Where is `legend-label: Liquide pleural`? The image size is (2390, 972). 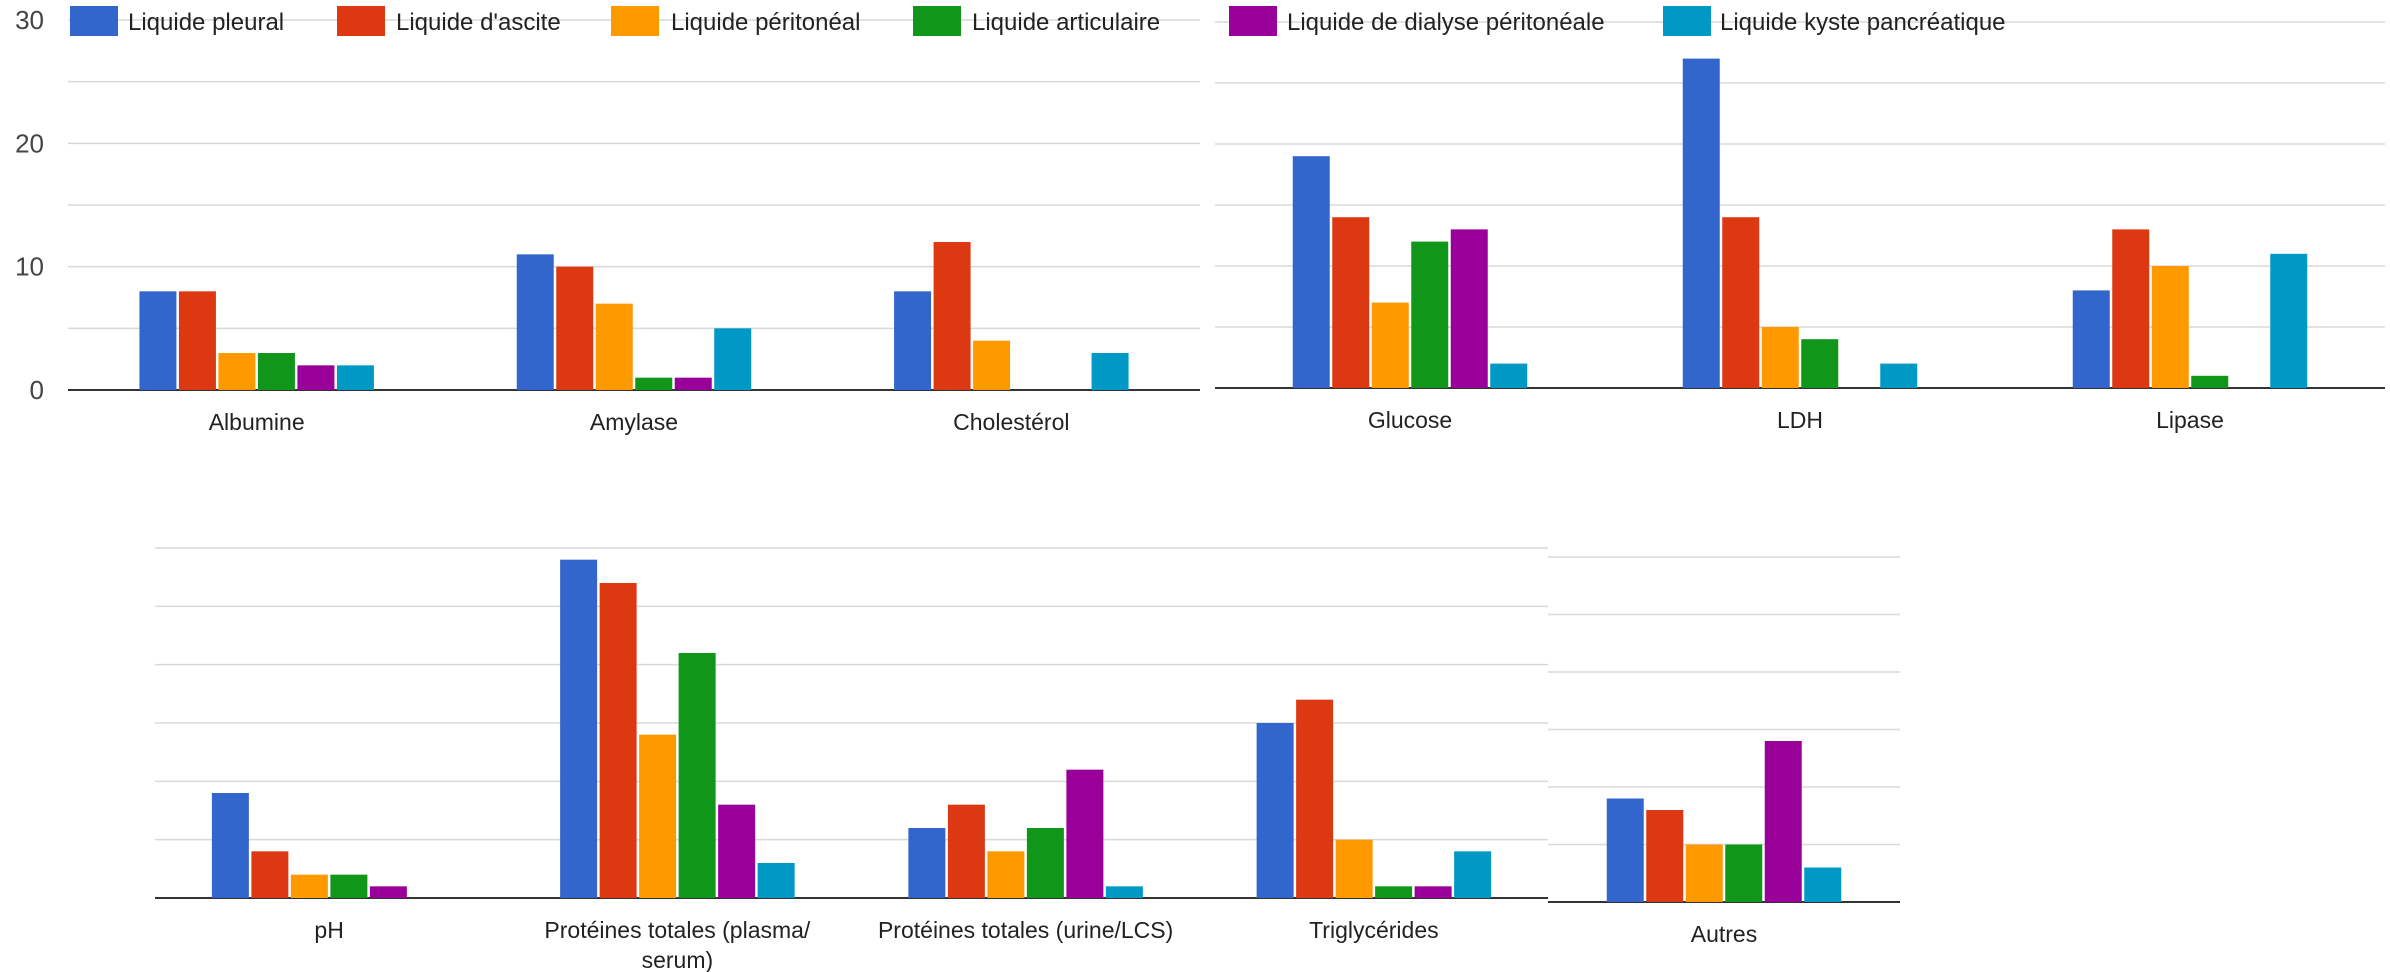 legend-label: Liquide pleural is located at coordinates (206, 22).